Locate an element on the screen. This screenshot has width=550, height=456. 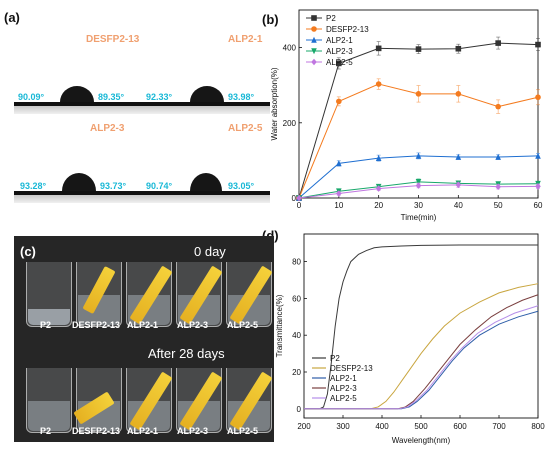
right-contact-angle: 93.98° is located at coordinates (241, 97).